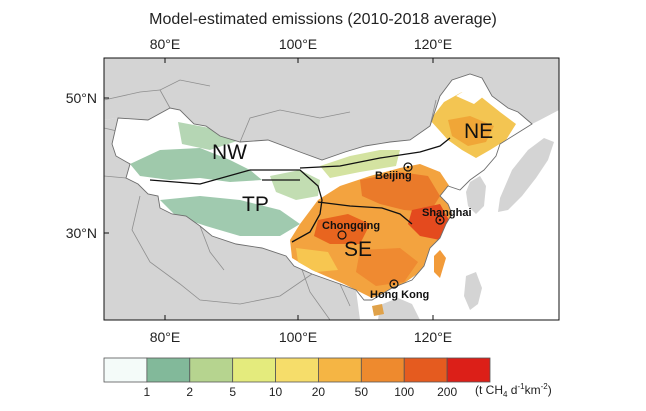 This screenshot has height=411, width=646. I want to click on lat-label-30: 30°N, so click(81, 233).